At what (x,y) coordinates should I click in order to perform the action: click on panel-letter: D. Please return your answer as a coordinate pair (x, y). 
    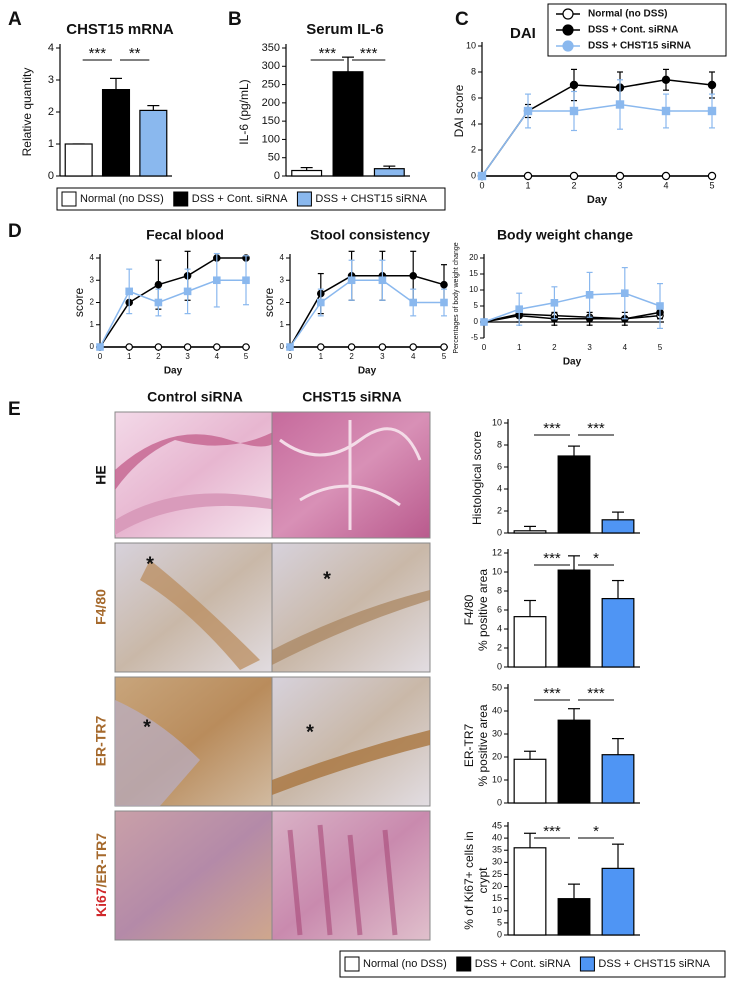
    Looking at the image, I should click on (15, 231).